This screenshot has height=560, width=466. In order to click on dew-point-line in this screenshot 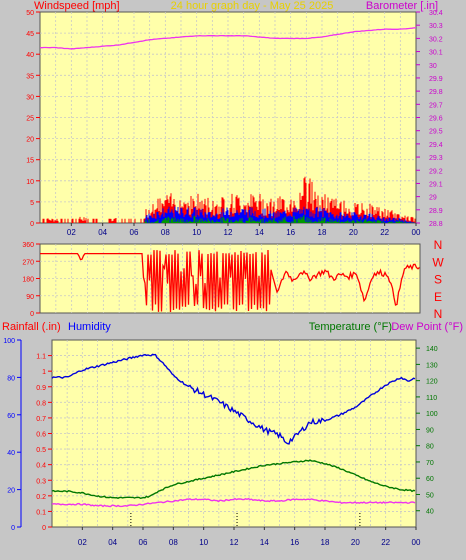, I will do `click(233, 502)`.